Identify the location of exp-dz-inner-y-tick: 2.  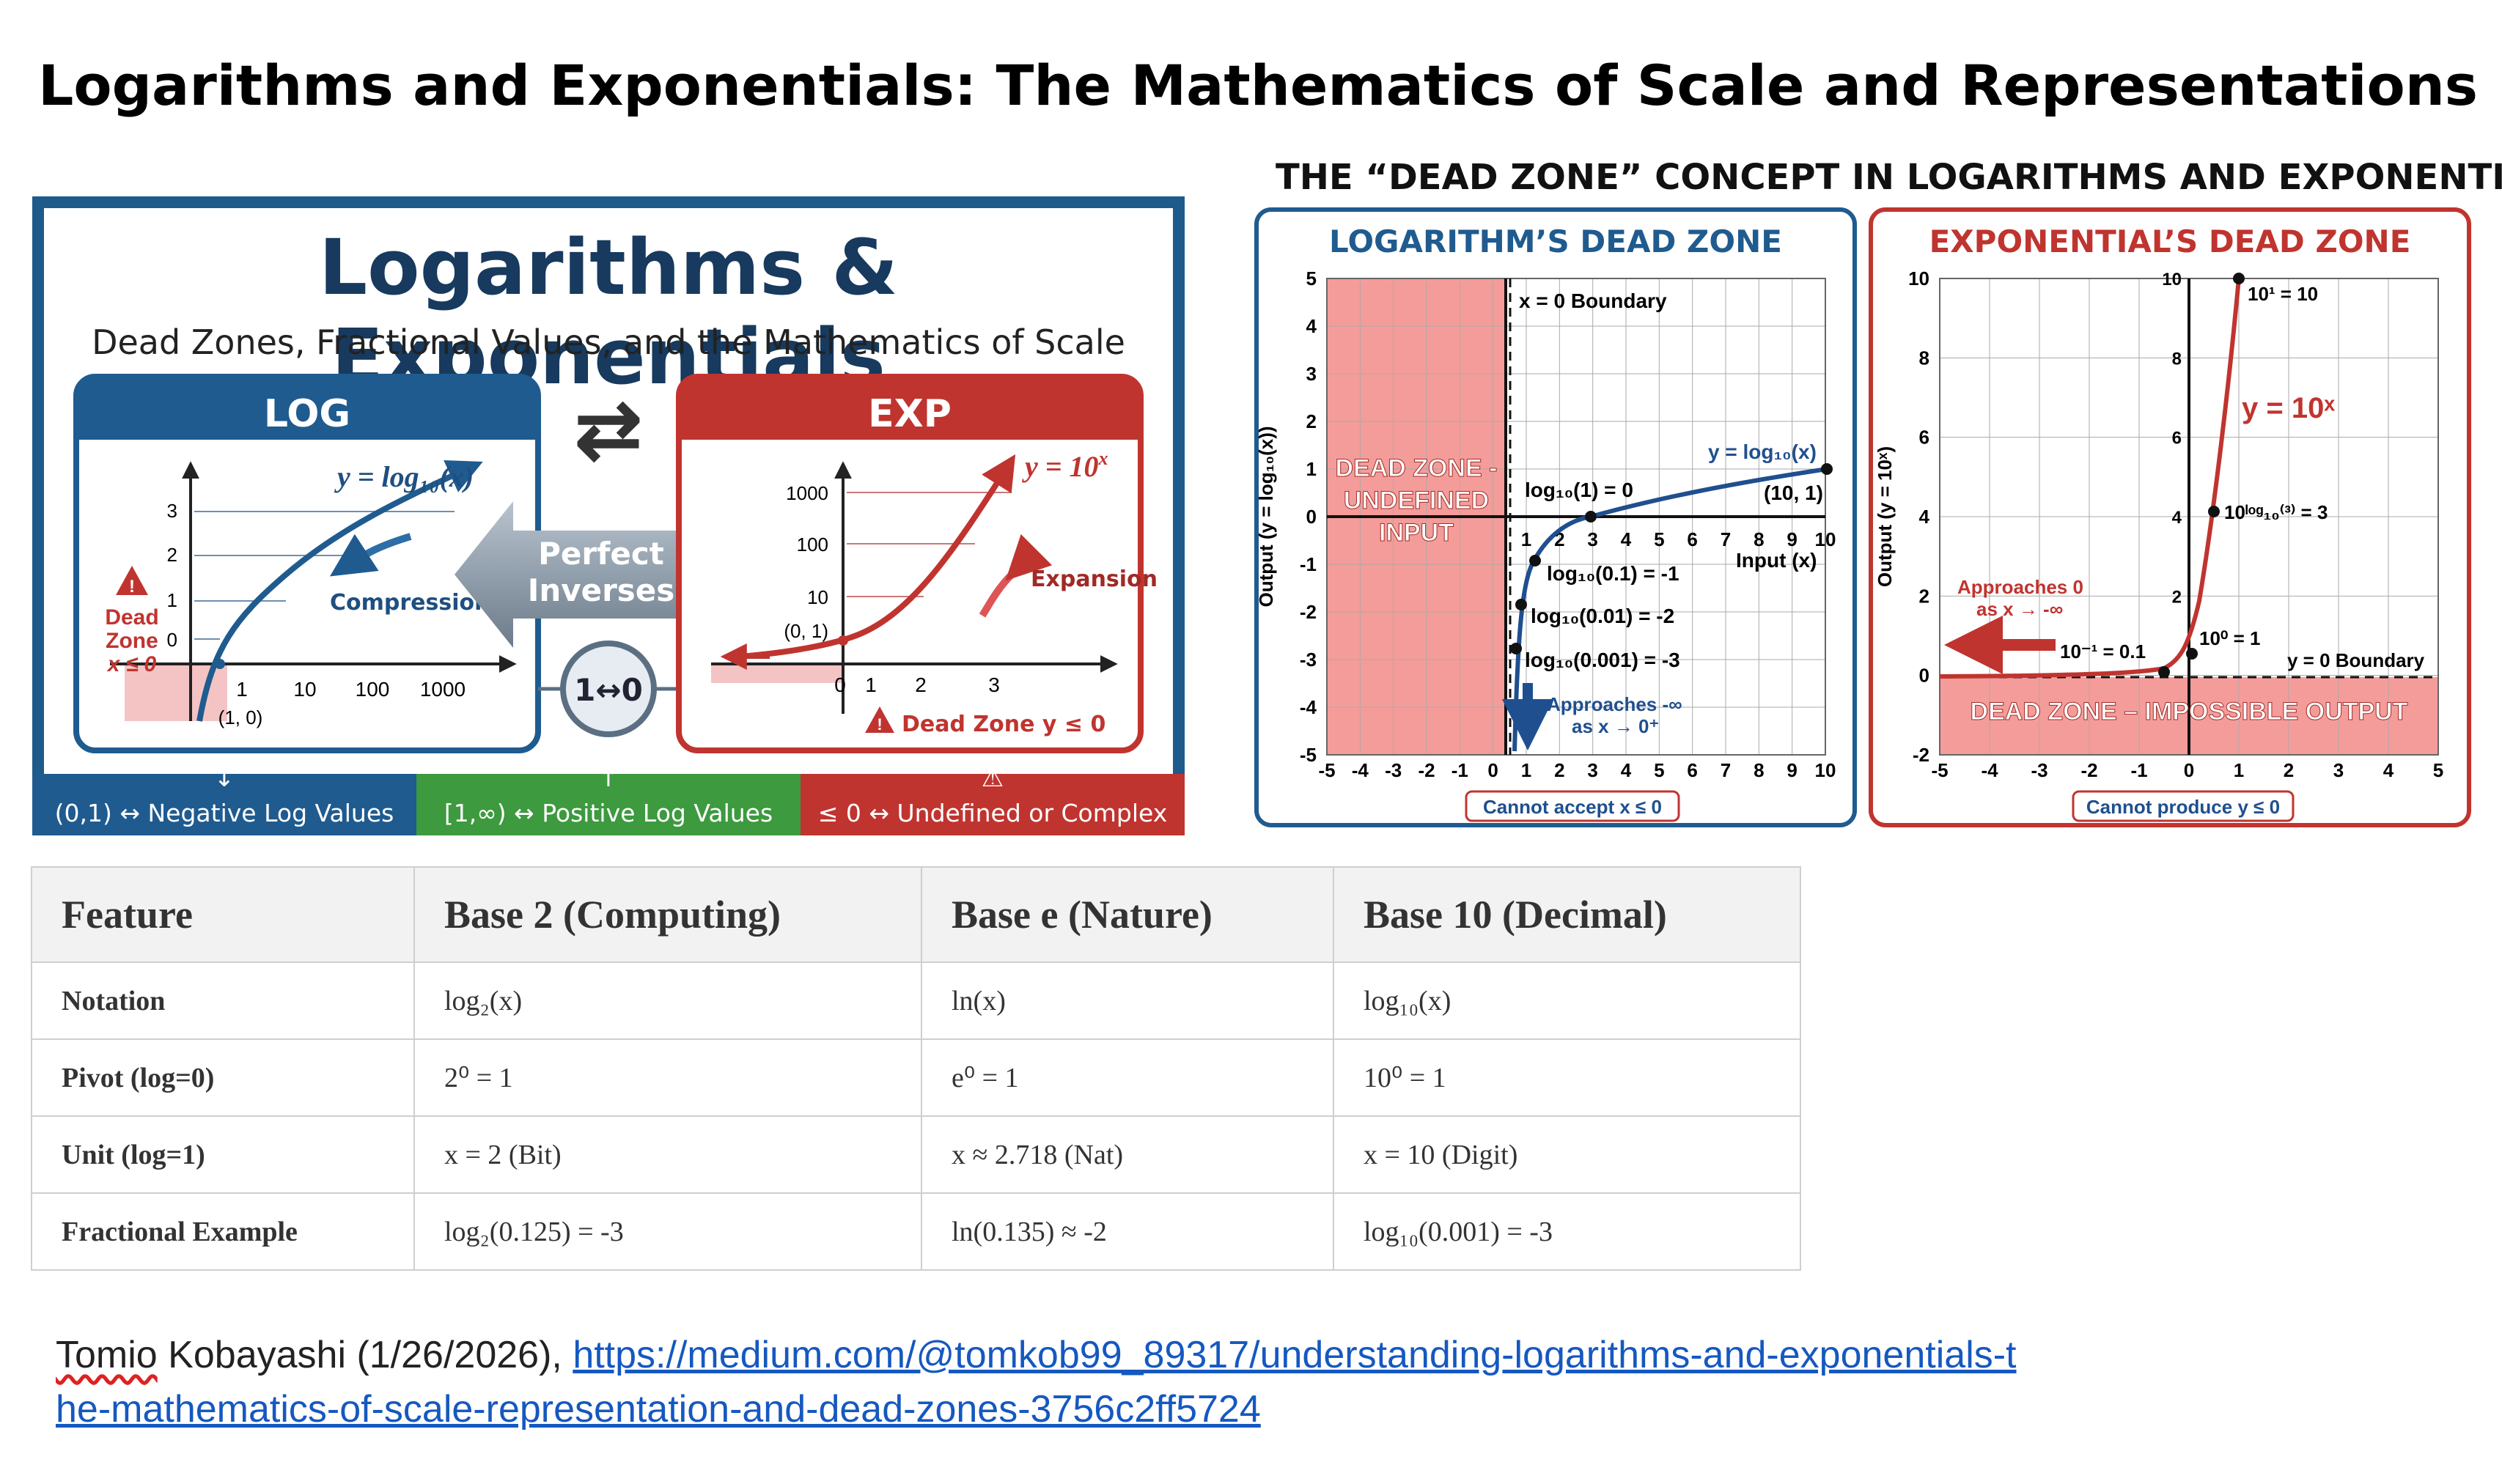
(2177, 597).